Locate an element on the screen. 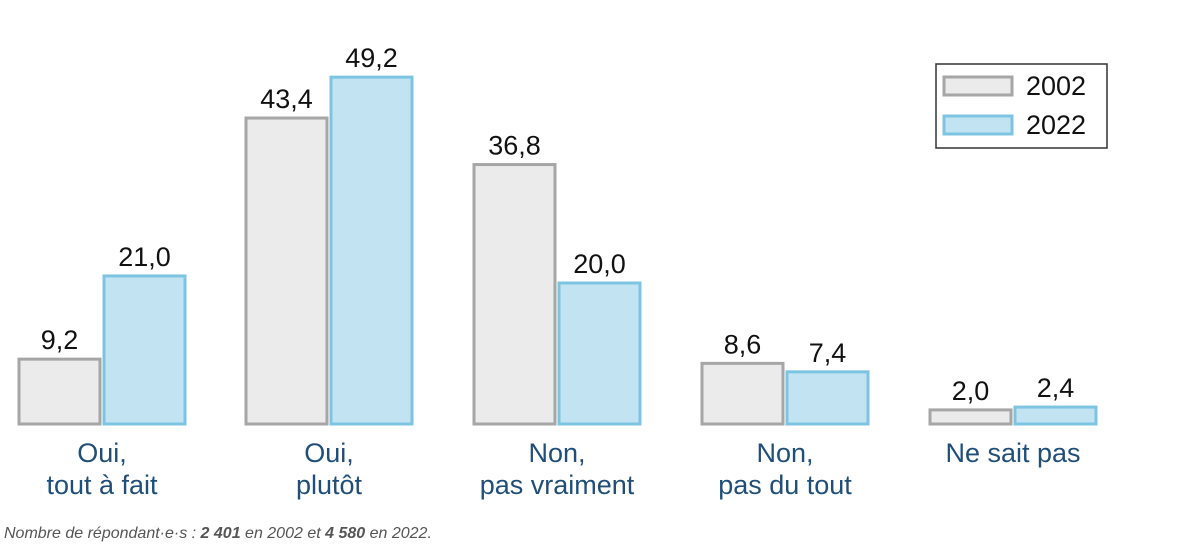 This screenshot has width=1200, height=559. category-label-3: Non, pas du tout is located at coordinates (785, 469).